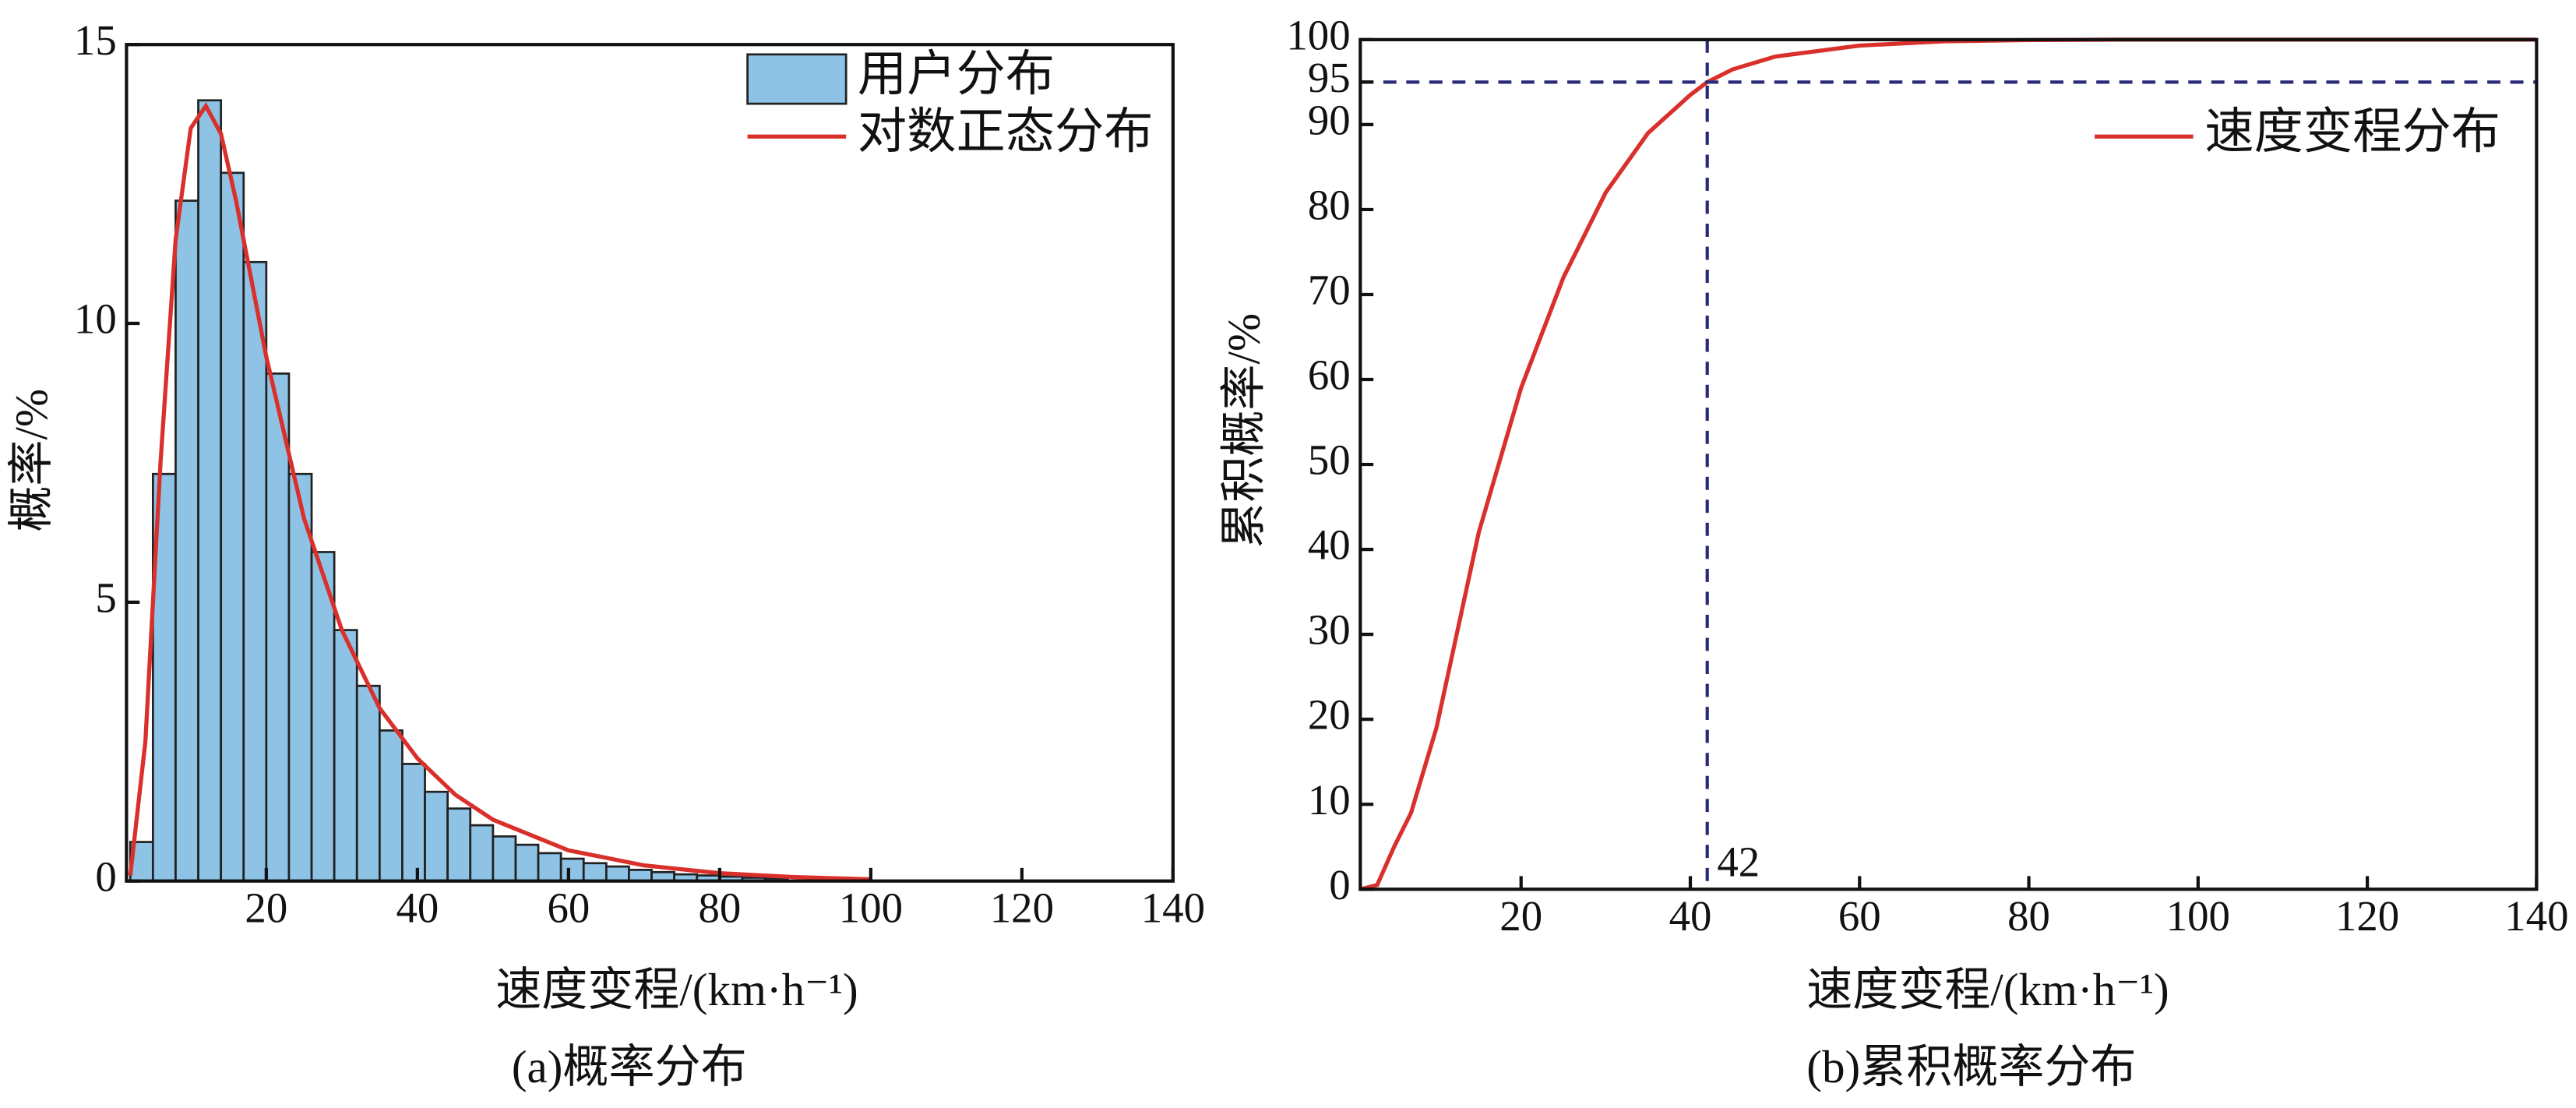 The height and width of the screenshot is (1108, 2576). Describe the element at coordinates (1329, 205) in the screenshot. I see `y-tick-label: 80` at that location.